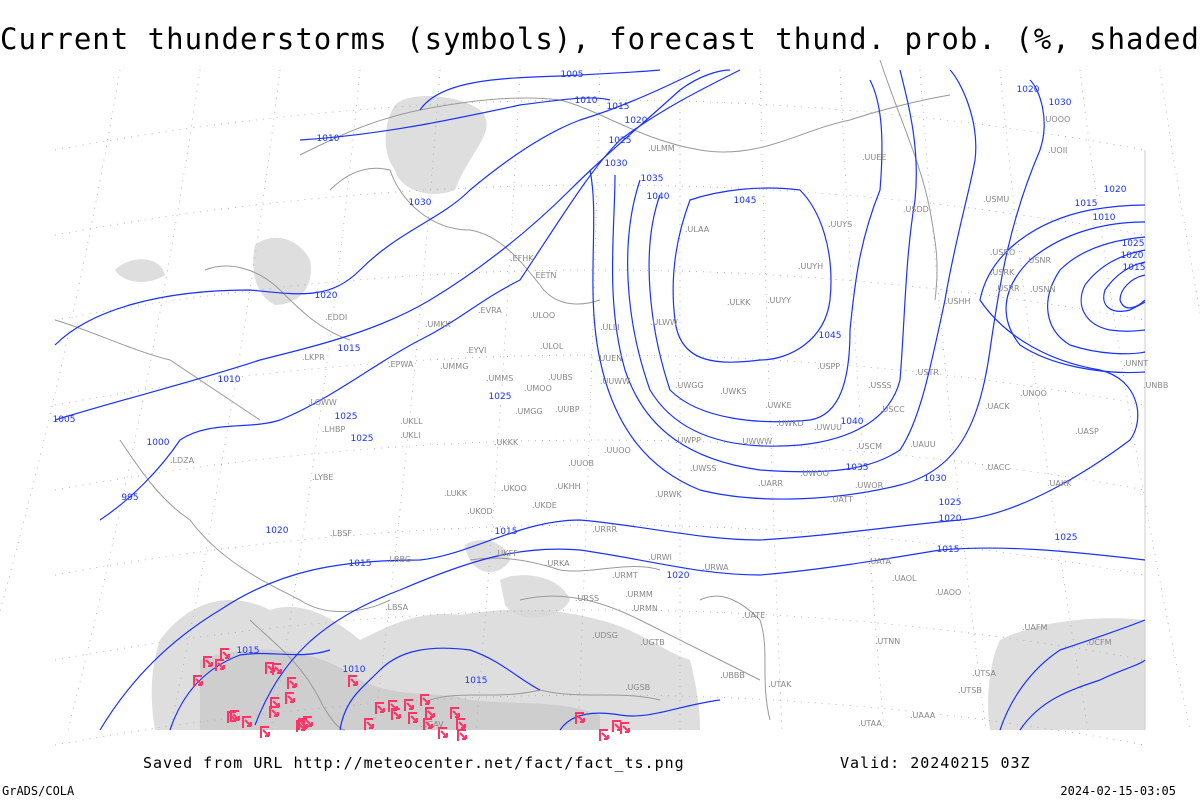 The height and width of the screenshot is (800, 1200). Describe the element at coordinates (610, 327) in the screenshot. I see `station-label: .ULLI` at that location.